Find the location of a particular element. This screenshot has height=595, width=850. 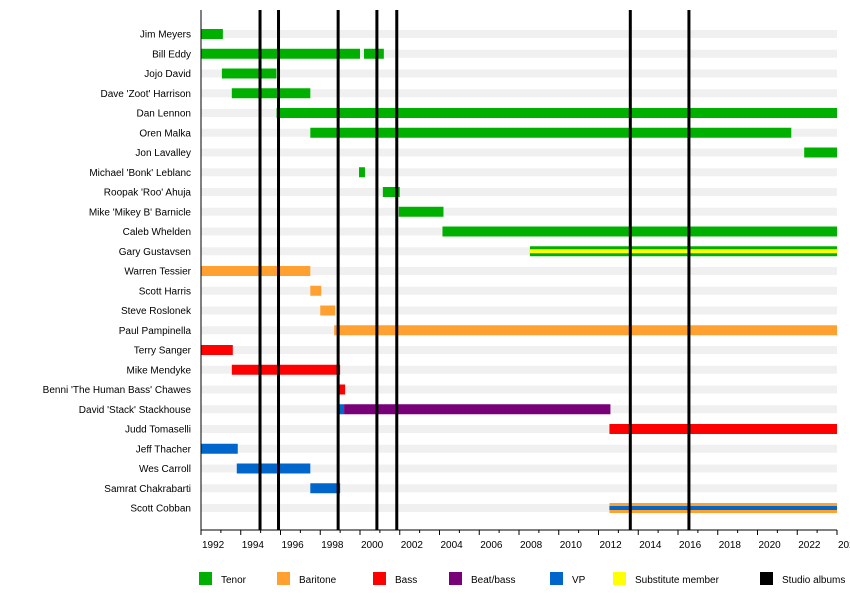

x-tick-label: 2014 is located at coordinates (650, 545).